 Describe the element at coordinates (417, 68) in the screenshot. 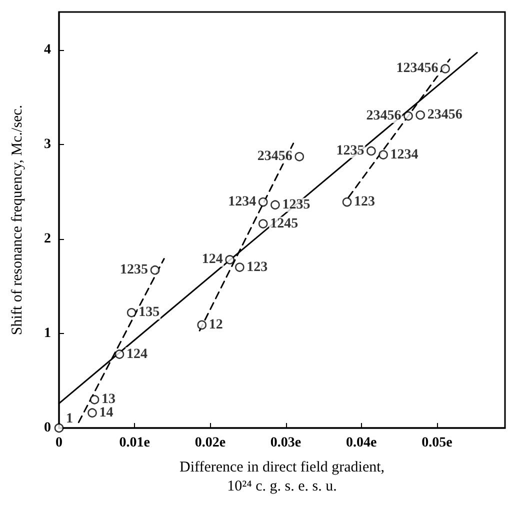

I see `annotation: 123456` at that location.